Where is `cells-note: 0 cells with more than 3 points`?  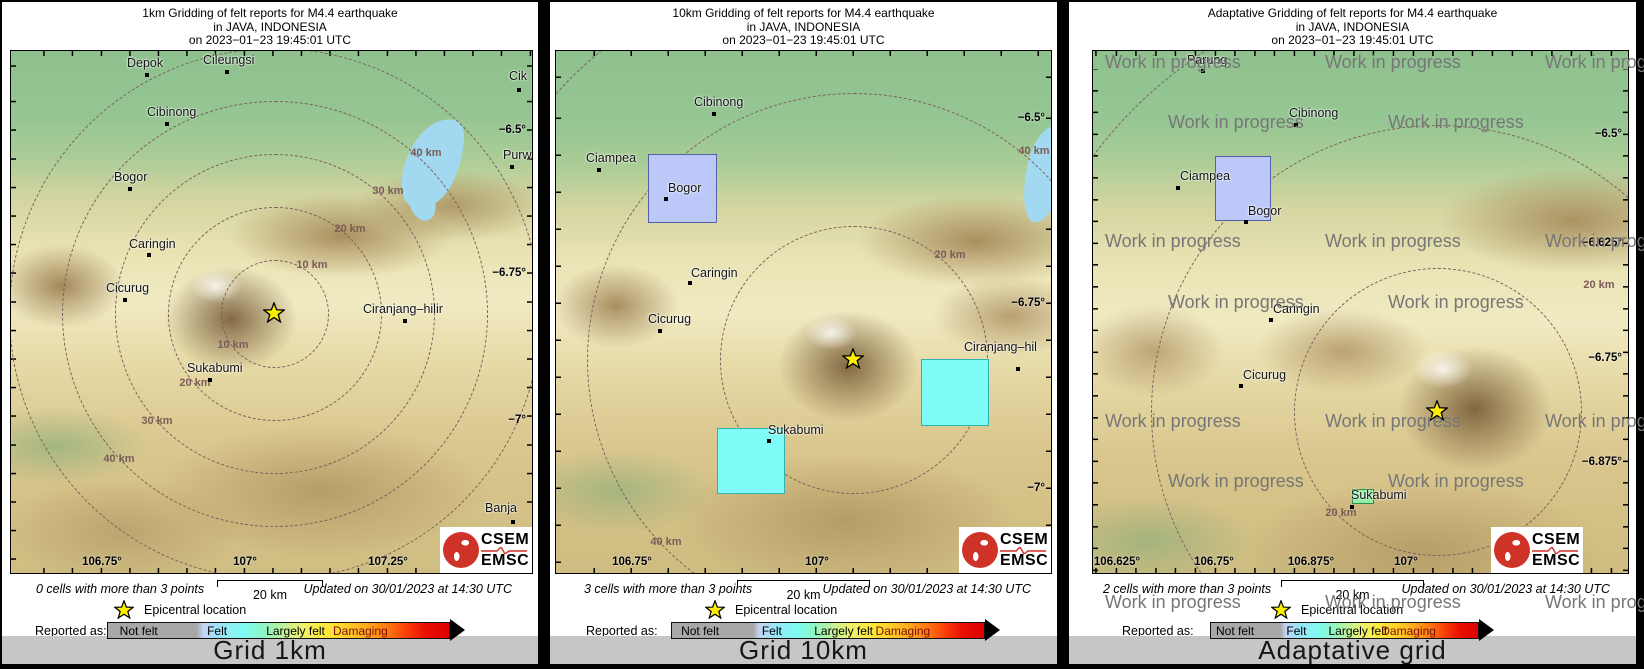
cells-note: 0 cells with more than 3 points is located at coordinates (120, 589).